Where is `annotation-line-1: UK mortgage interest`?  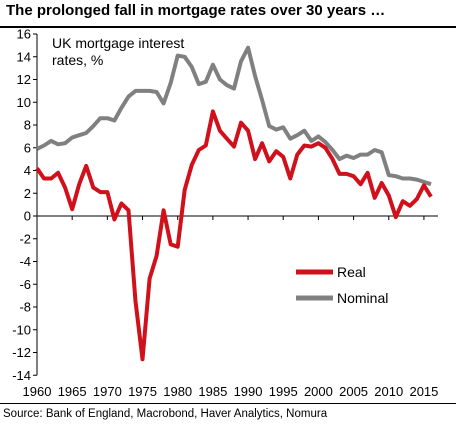 annotation-line-1: UK mortgage interest is located at coordinates (118, 43).